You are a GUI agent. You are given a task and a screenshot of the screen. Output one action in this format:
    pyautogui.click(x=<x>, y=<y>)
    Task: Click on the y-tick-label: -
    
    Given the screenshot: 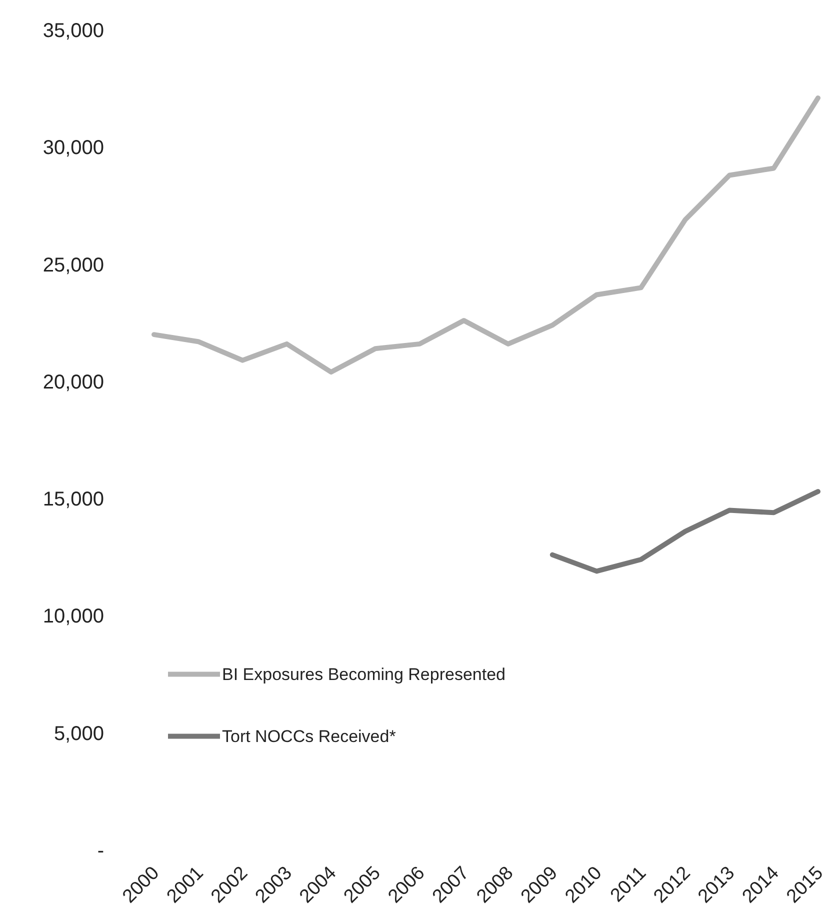 What is the action you would take?
    pyautogui.click(x=100, y=851)
    